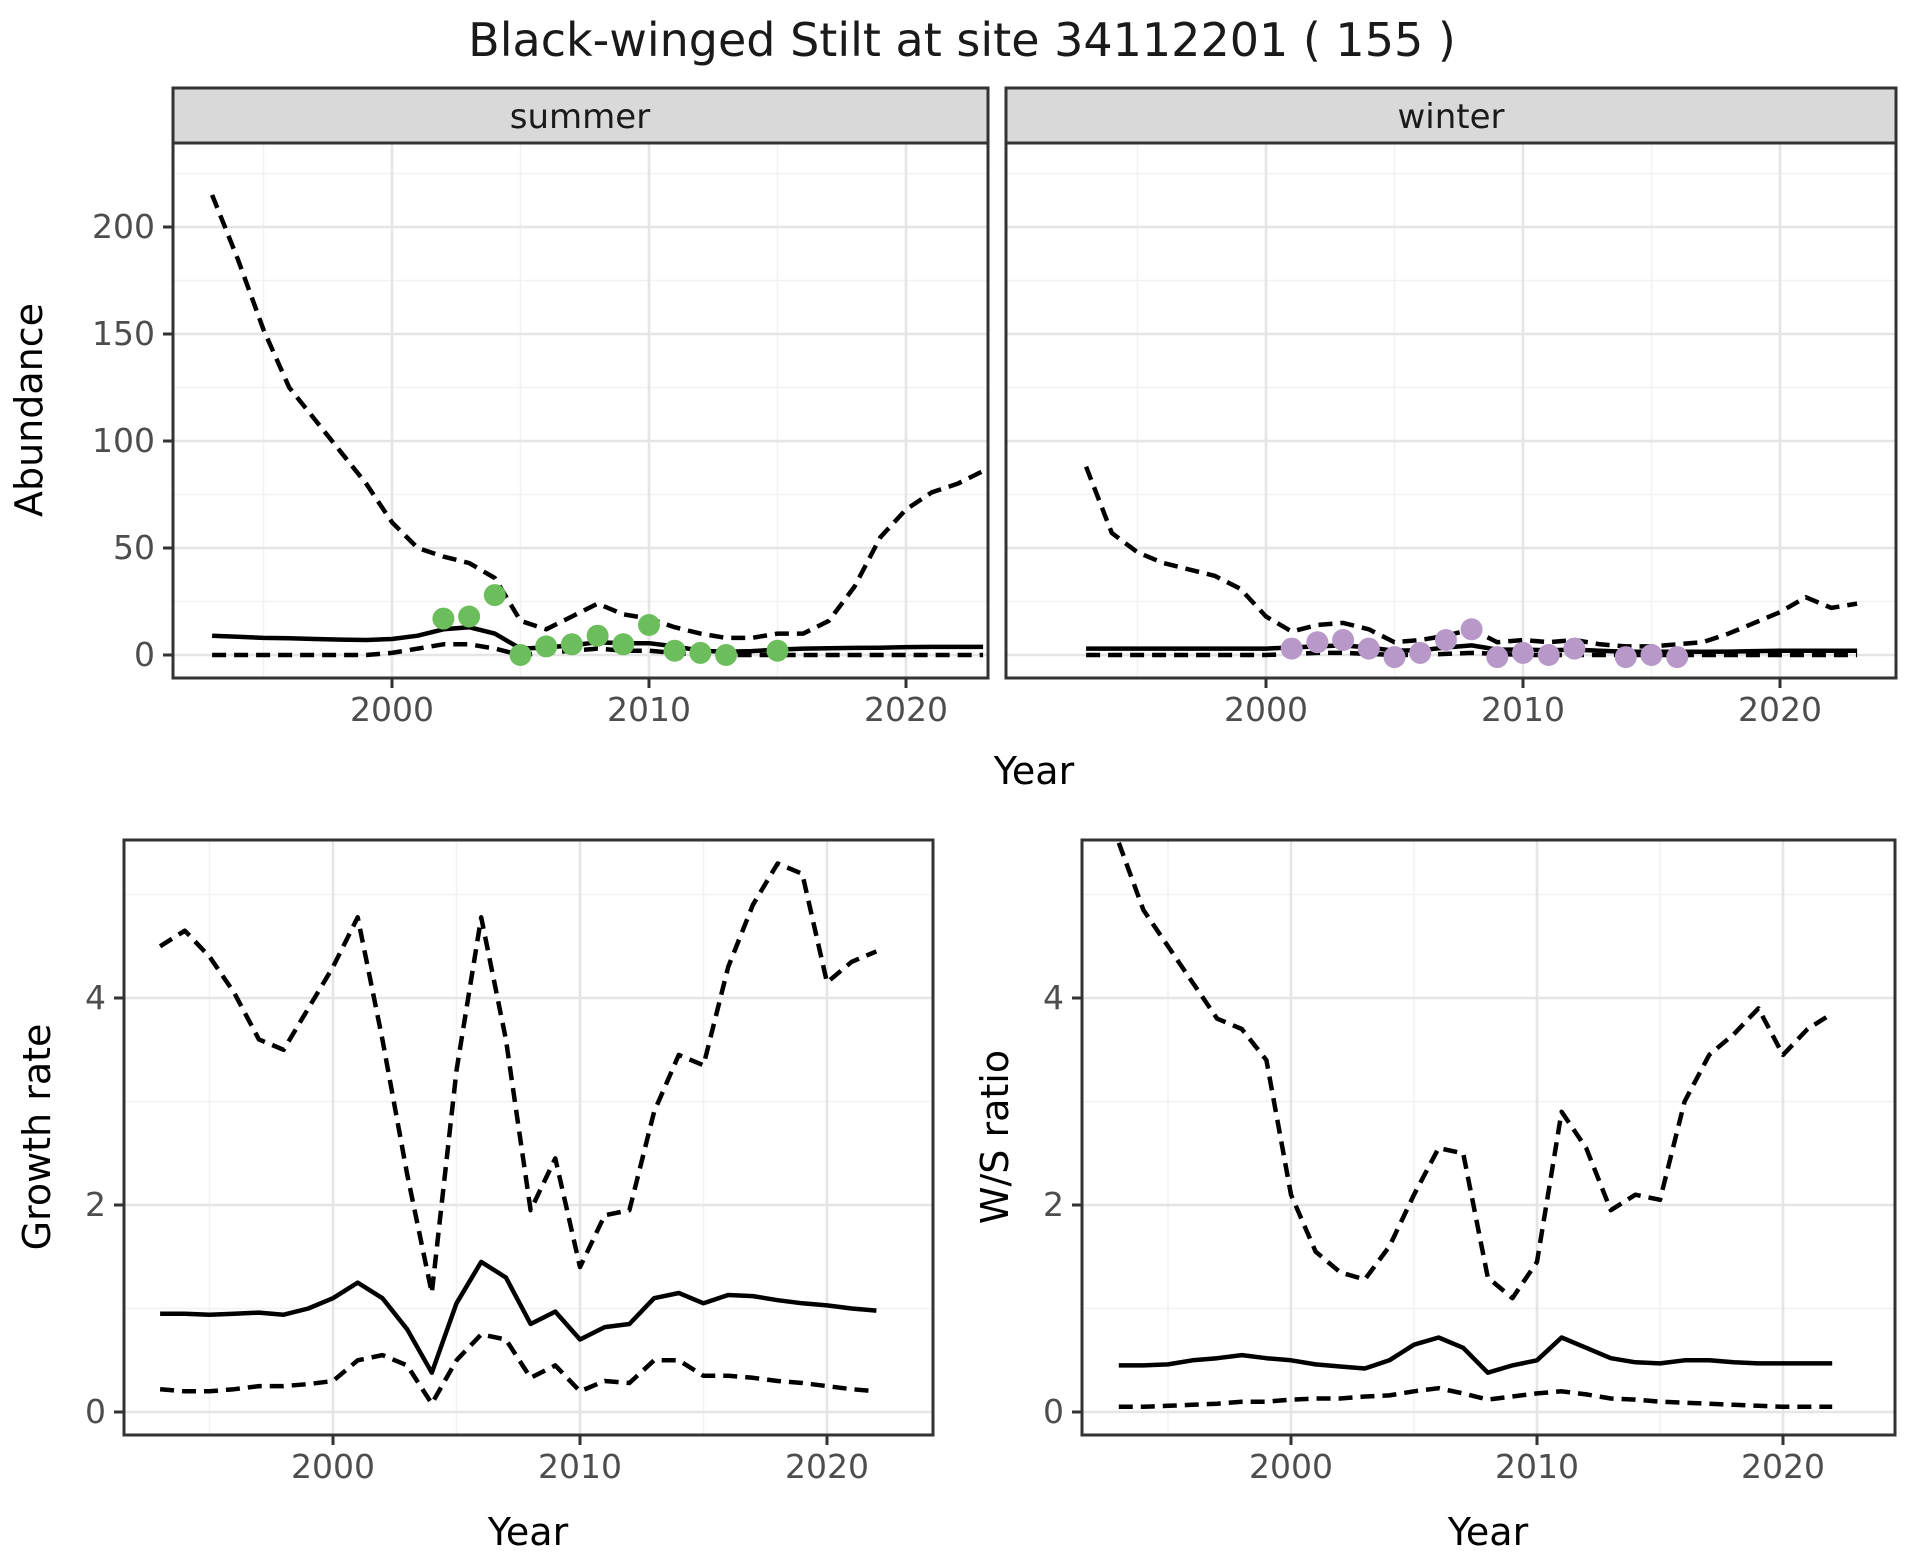 This screenshot has height=1560, width=1920. What do you see at coordinates (123, 226) in the screenshot?
I see `y-tick-label: 200` at bounding box center [123, 226].